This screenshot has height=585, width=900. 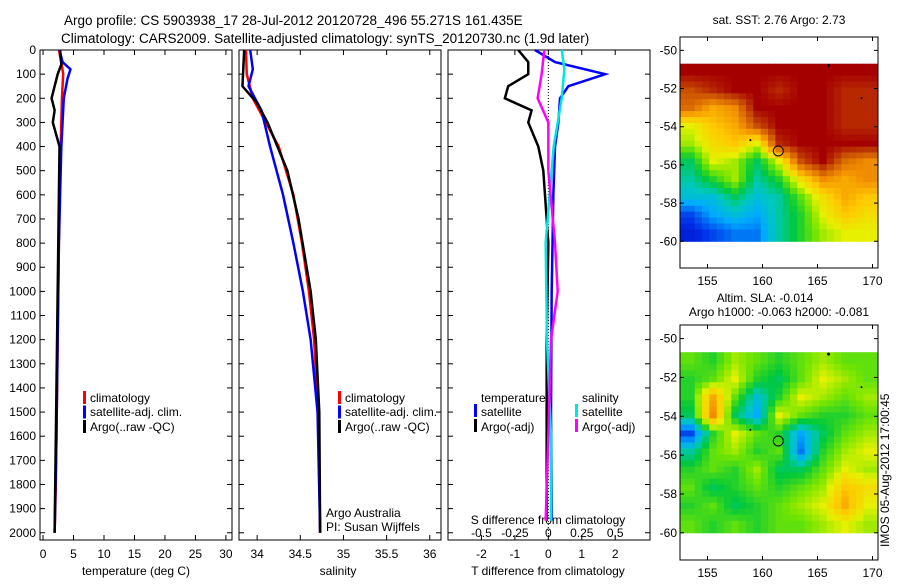 I want to click on legend-satellite-adj: satellite-adj. clim., so click(x=391, y=412).